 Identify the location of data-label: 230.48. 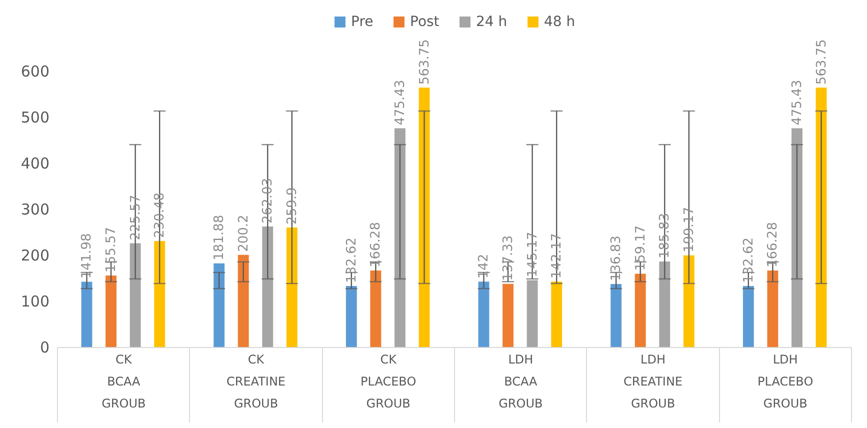
(160, 215).